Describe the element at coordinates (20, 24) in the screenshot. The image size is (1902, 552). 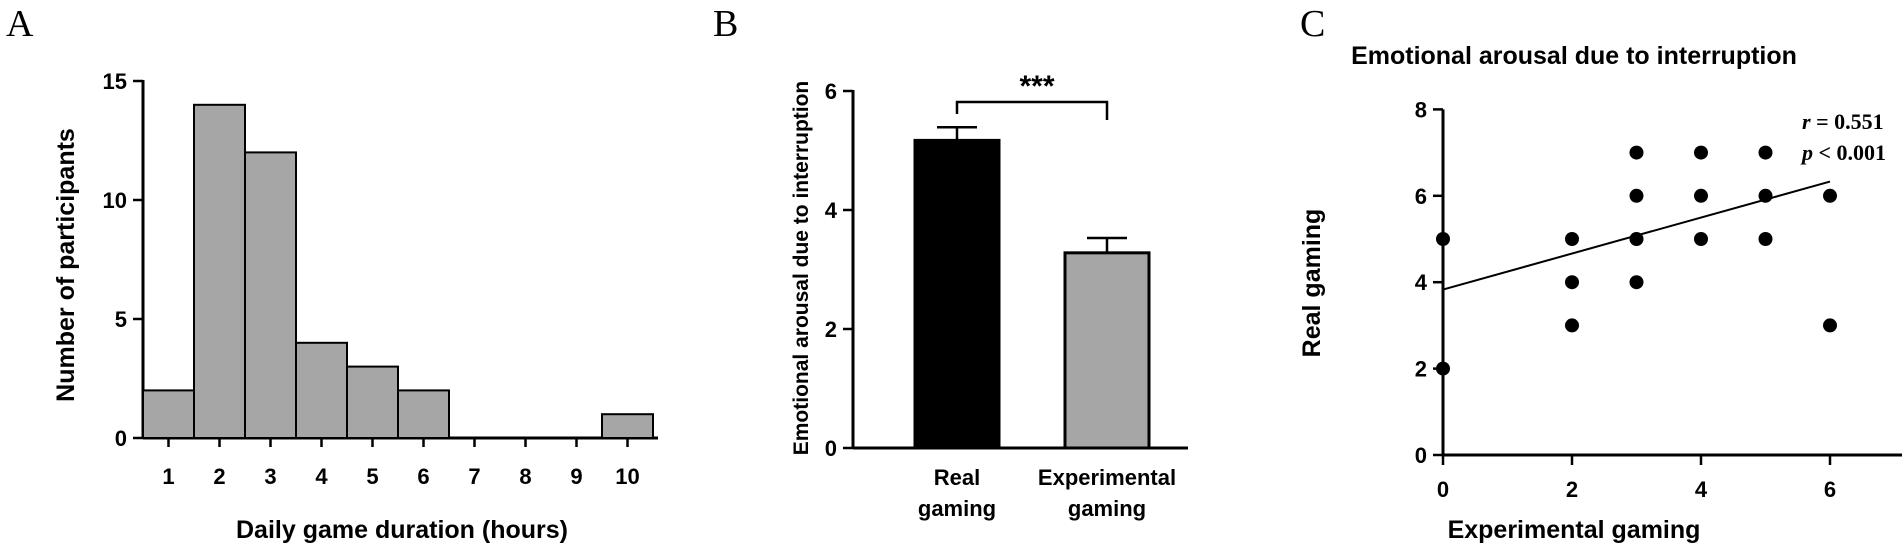
I see `panel-letter-a: A` at that location.